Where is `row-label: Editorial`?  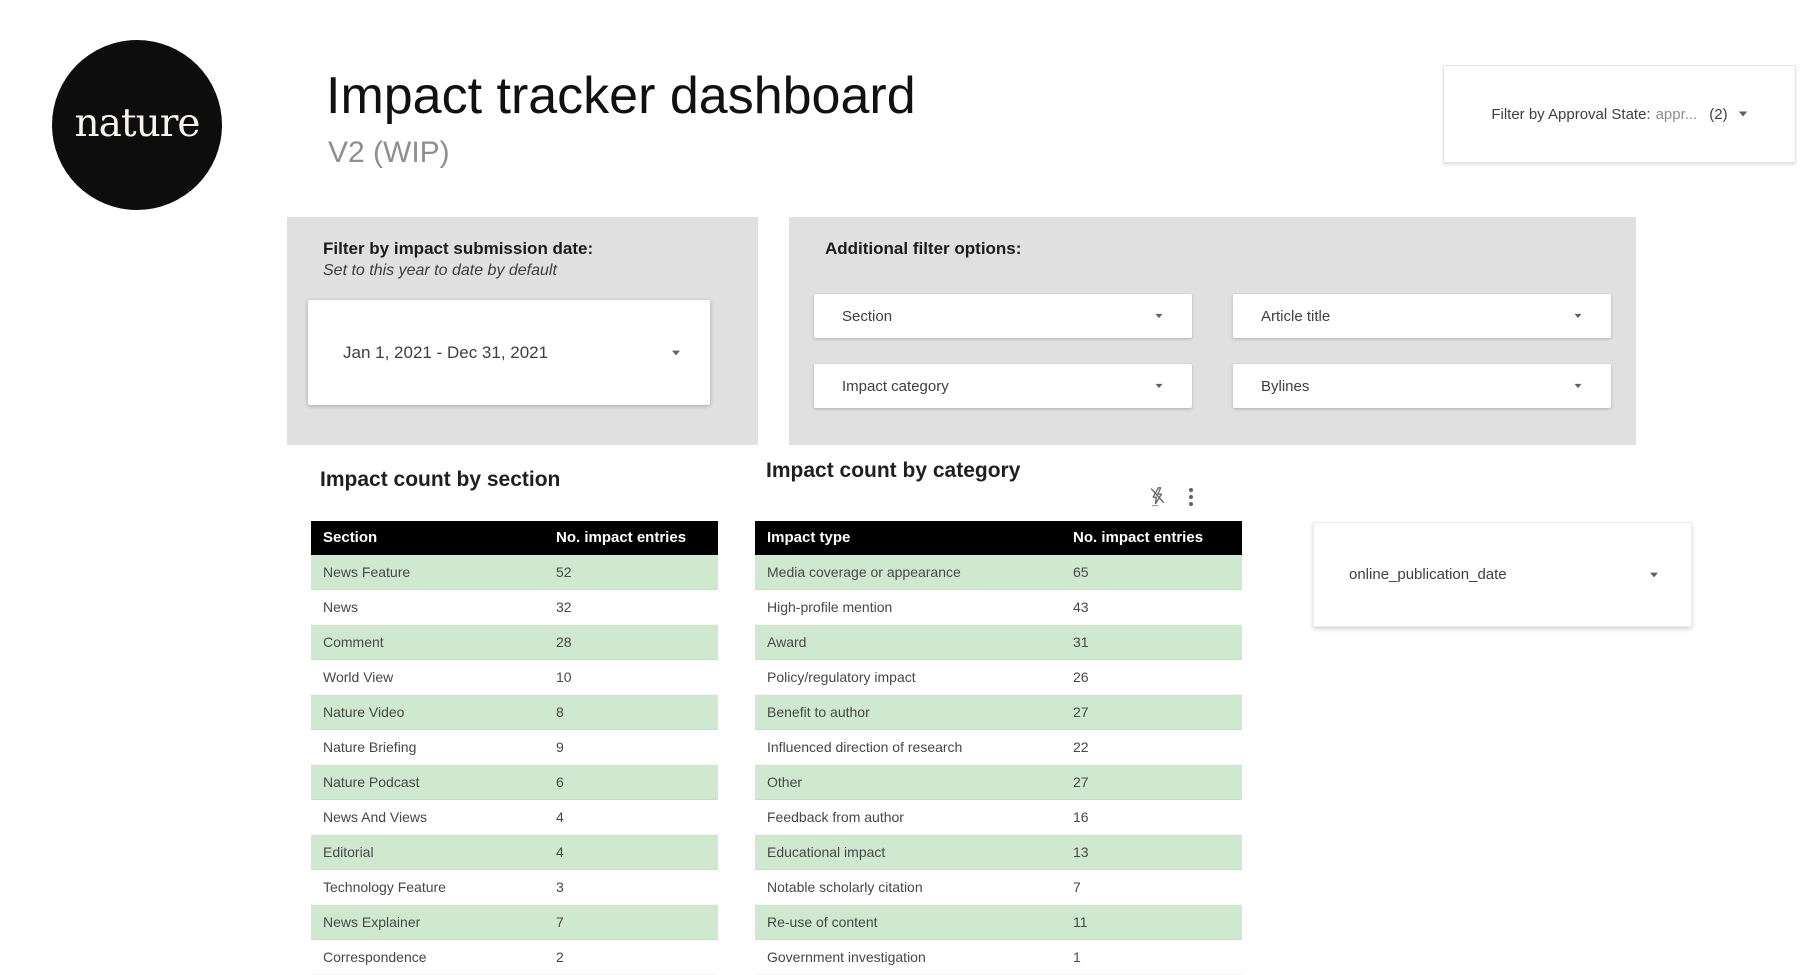
row-label: Editorial is located at coordinates (348, 852).